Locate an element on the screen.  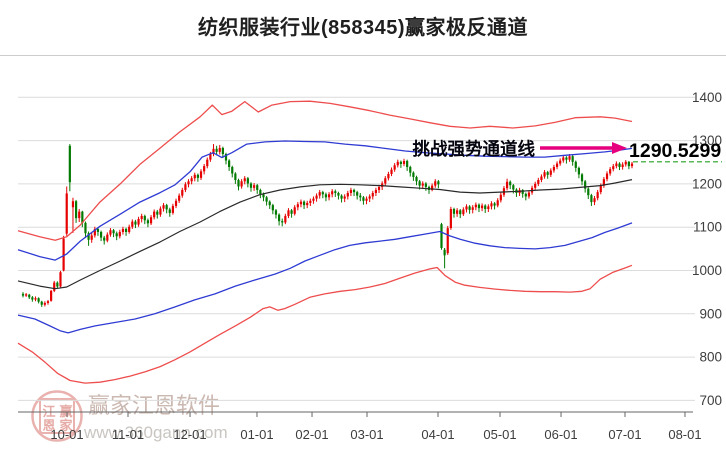
x-axis-label: 04-01 is located at coordinates (437, 434).